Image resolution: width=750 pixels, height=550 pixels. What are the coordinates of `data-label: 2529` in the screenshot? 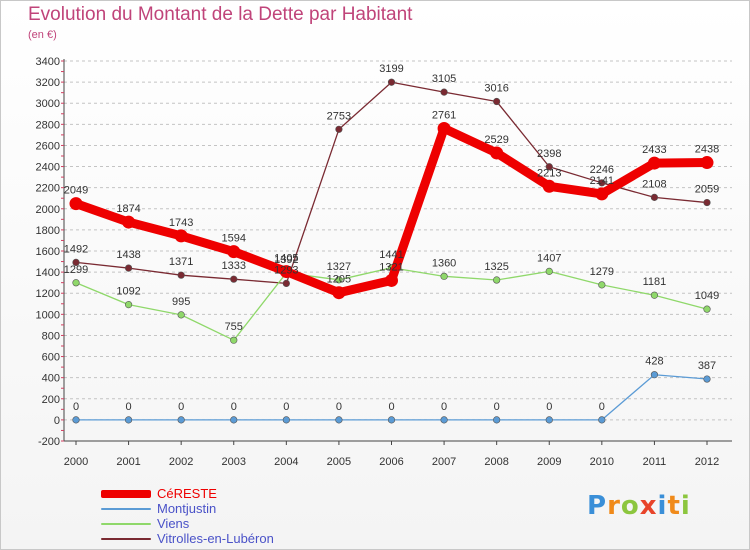 It's located at (496, 140).